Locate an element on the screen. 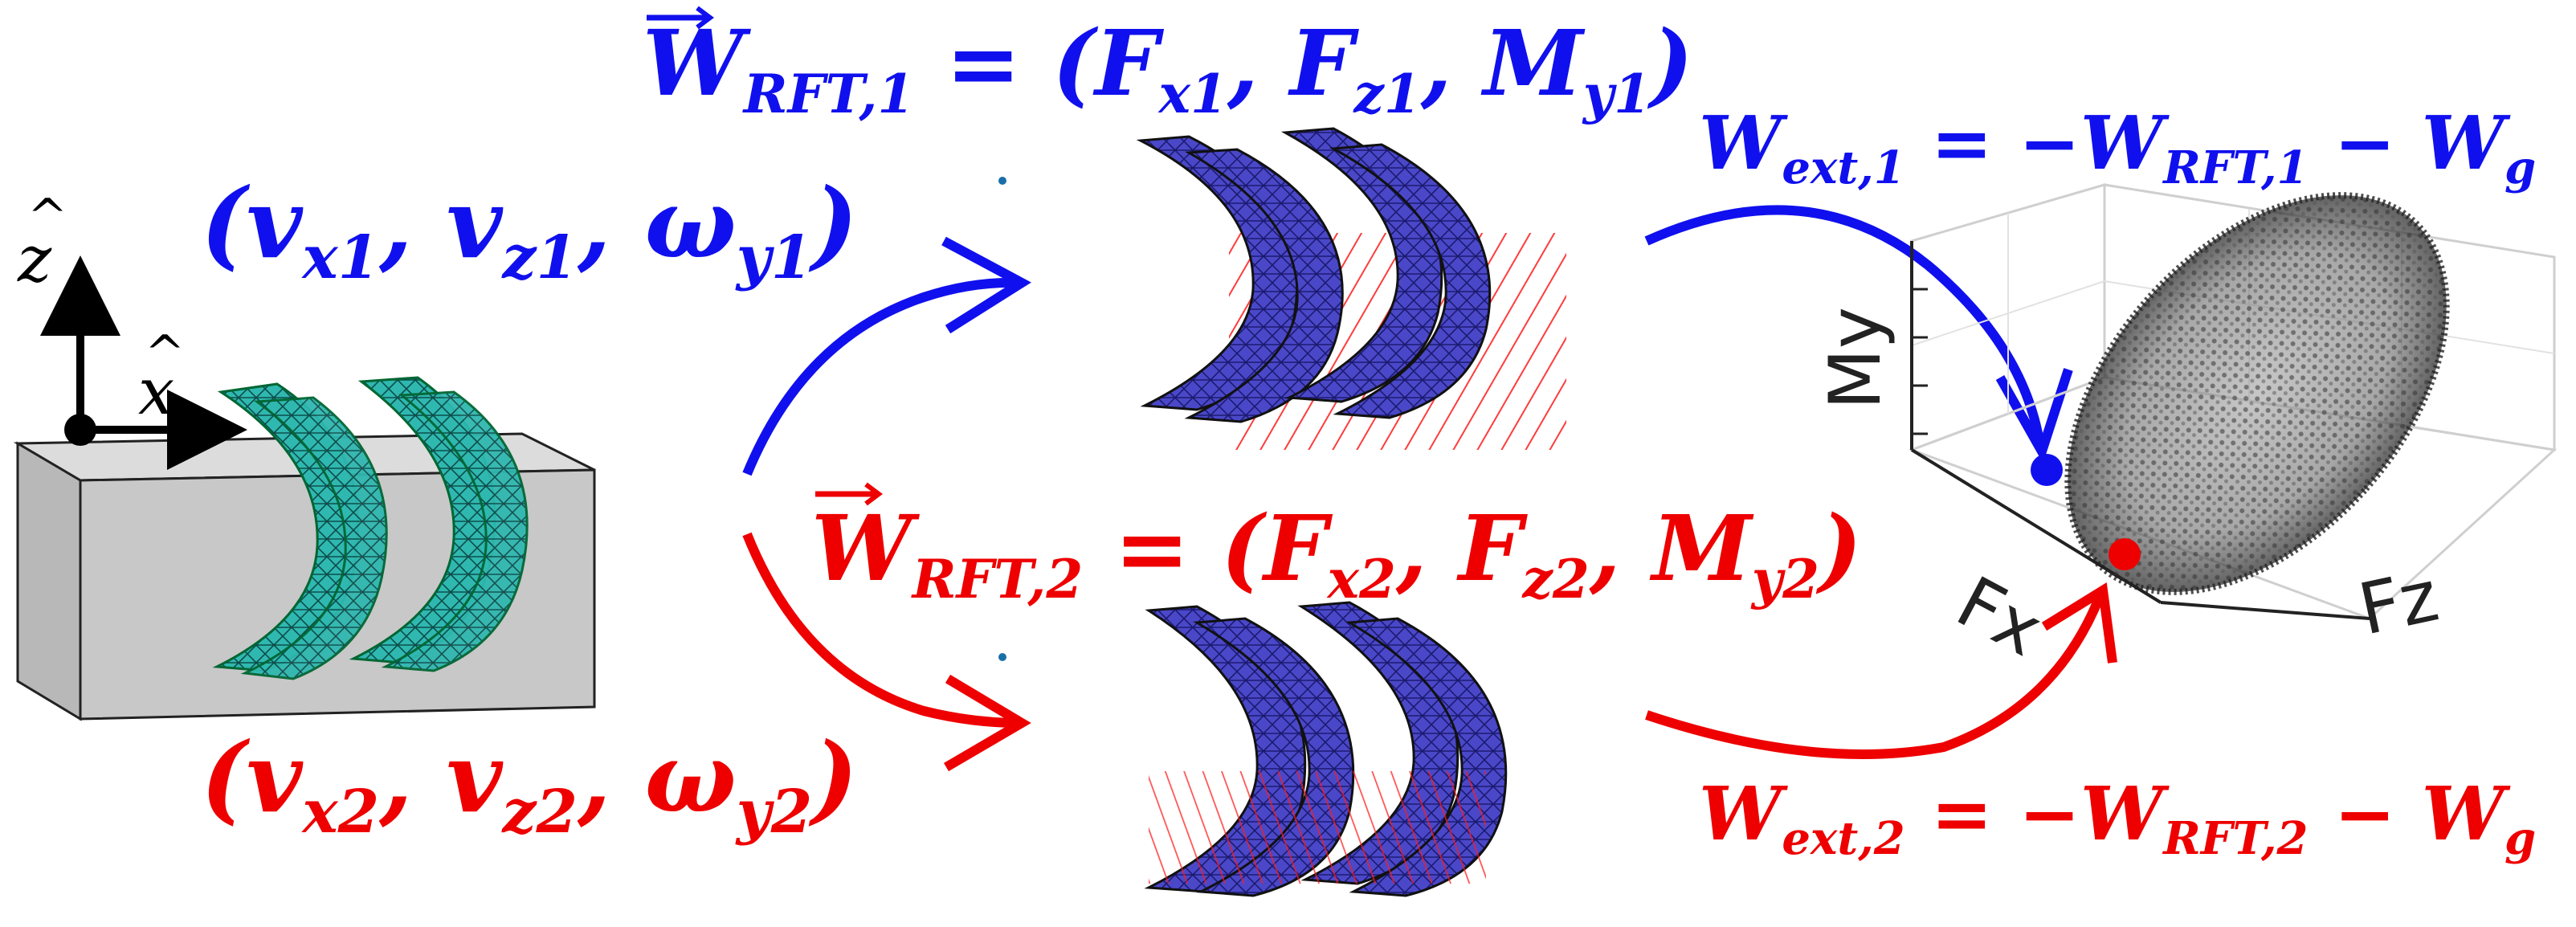 The width and height of the screenshot is (2576, 927). fz-axis-line is located at coordinates (2265, 610).